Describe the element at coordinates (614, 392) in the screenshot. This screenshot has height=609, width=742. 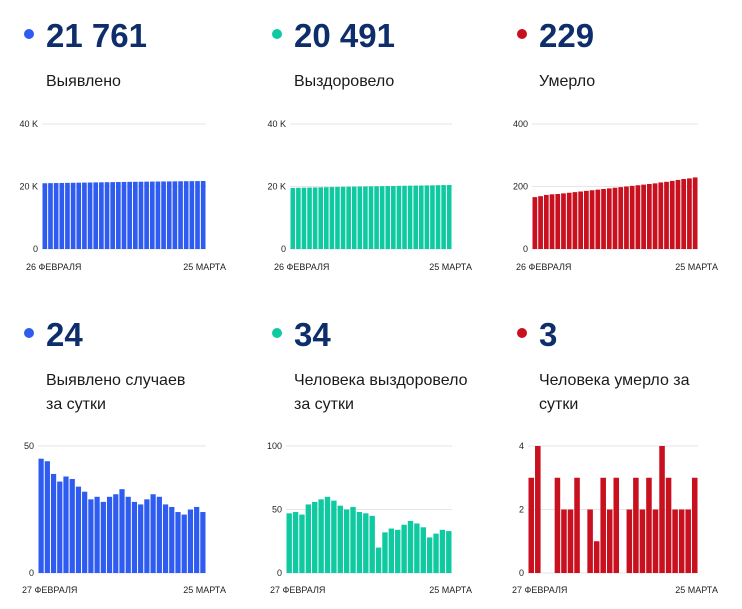
I see `stat-label: Человека умерло за сутки` at that location.